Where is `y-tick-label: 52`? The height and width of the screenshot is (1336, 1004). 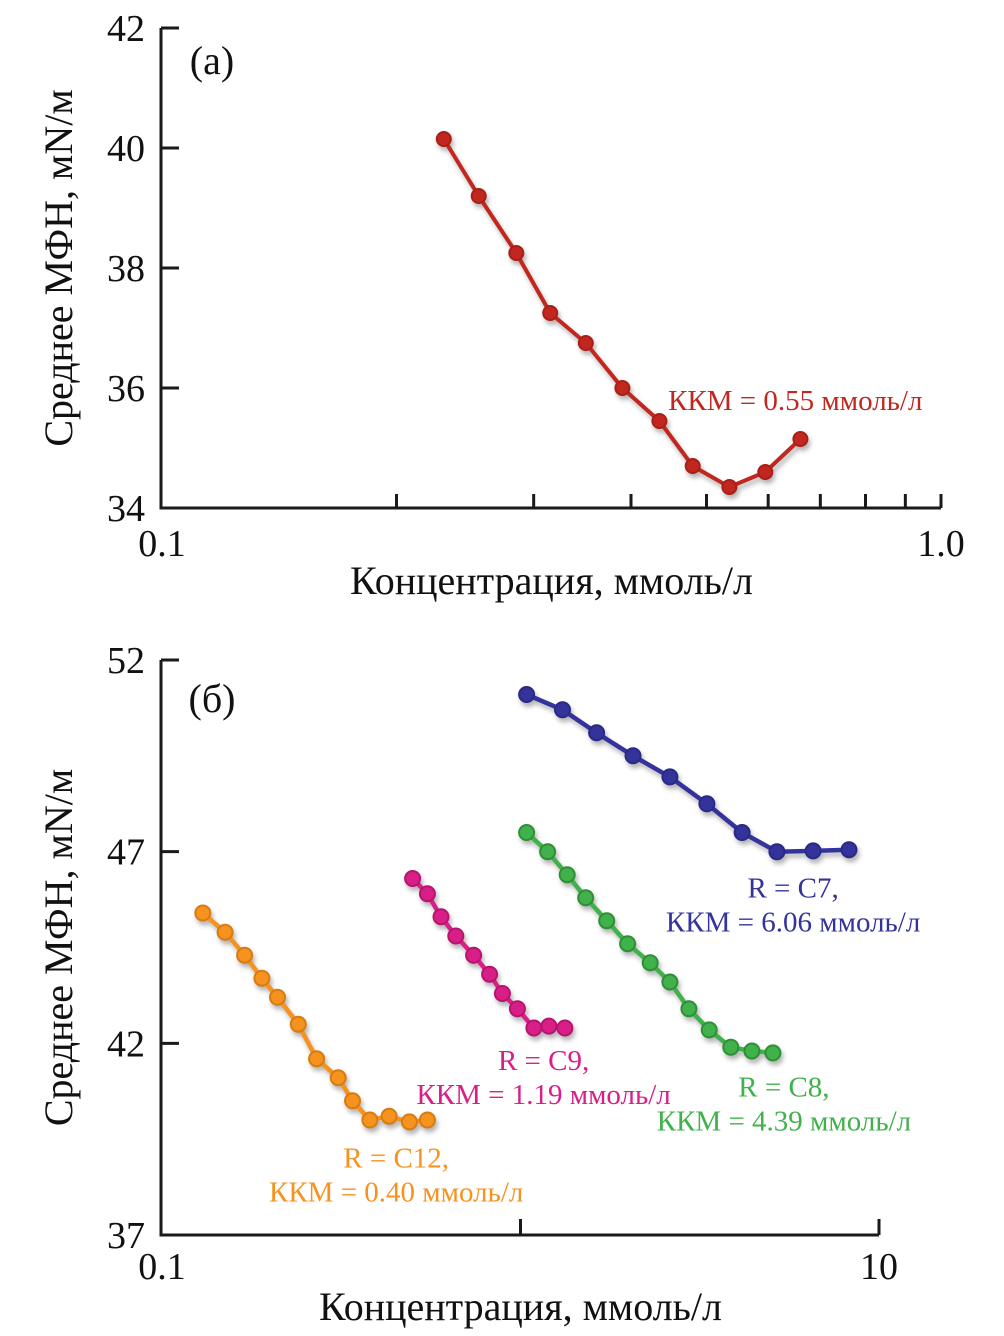 y-tick-label: 52 is located at coordinates (126, 661).